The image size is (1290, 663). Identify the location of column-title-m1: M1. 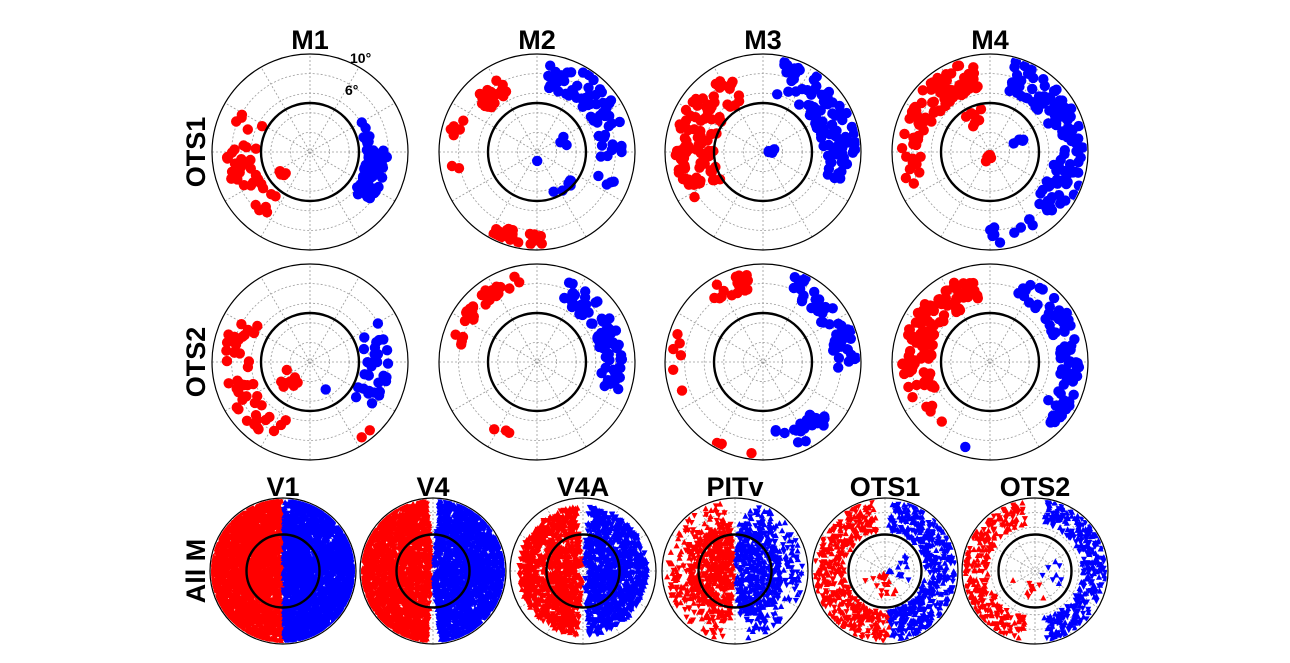
(310, 40).